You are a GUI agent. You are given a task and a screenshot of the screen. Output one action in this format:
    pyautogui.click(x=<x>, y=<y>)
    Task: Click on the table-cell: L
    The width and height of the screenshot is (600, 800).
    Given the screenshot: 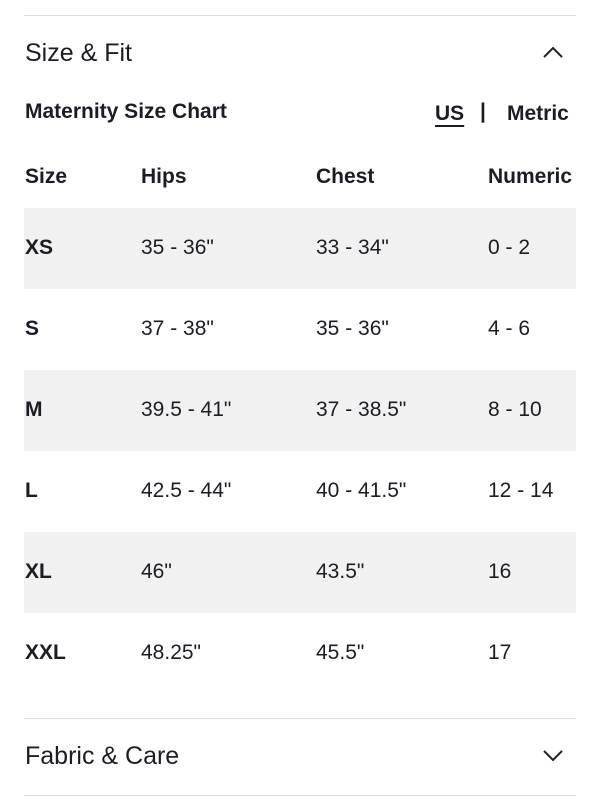 What is the action you would take?
    pyautogui.click(x=31, y=490)
    